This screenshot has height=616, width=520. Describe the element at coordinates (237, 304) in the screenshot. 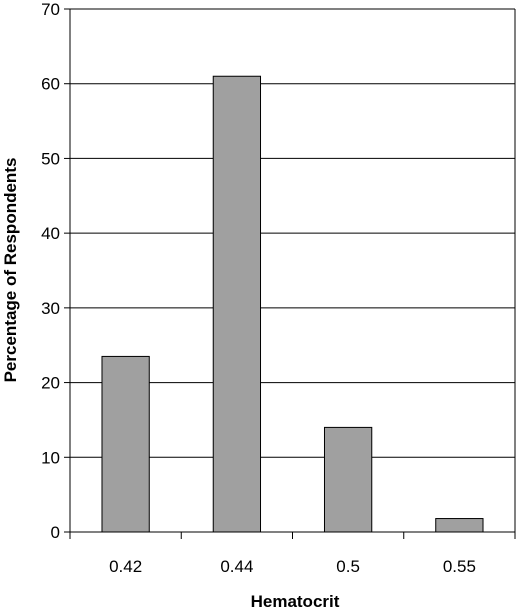

I see `bar-0.44` at that location.